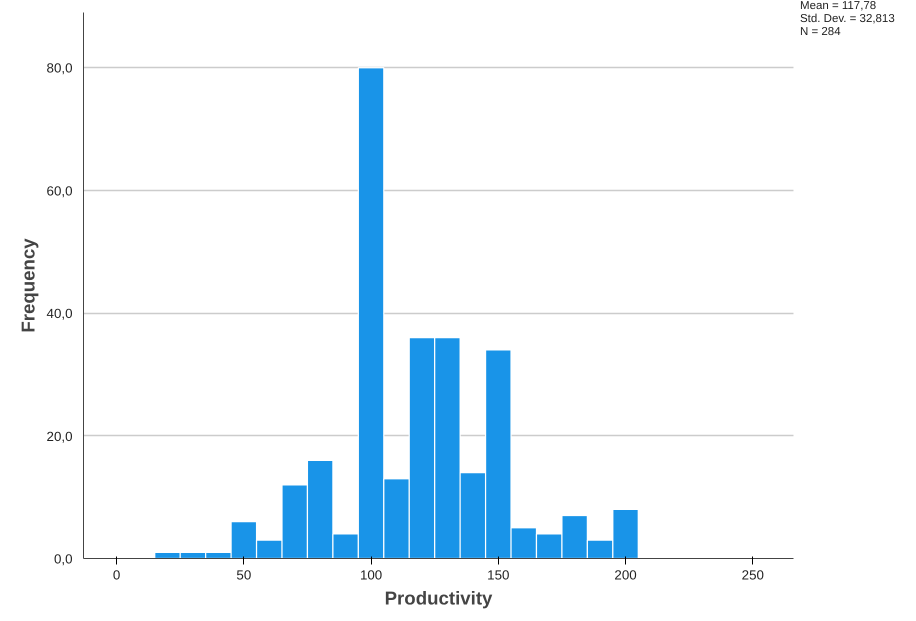 Image resolution: width=916 pixels, height=621 pixels. What do you see at coordinates (59, 68) in the screenshot?
I see `y-tick-label: 80,0` at bounding box center [59, 68].